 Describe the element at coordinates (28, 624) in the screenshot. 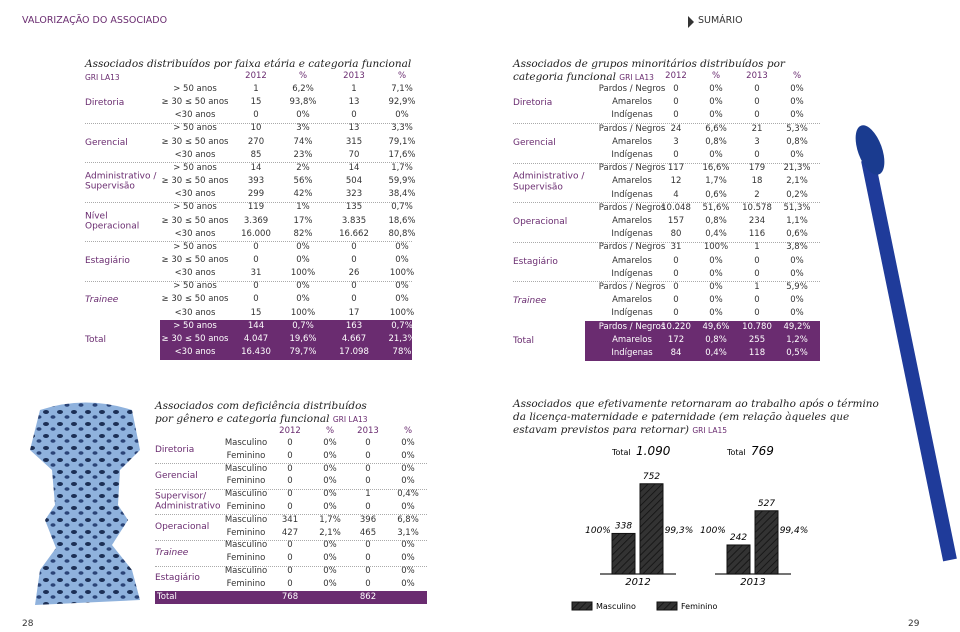

I see `page-number: 28` at that location.